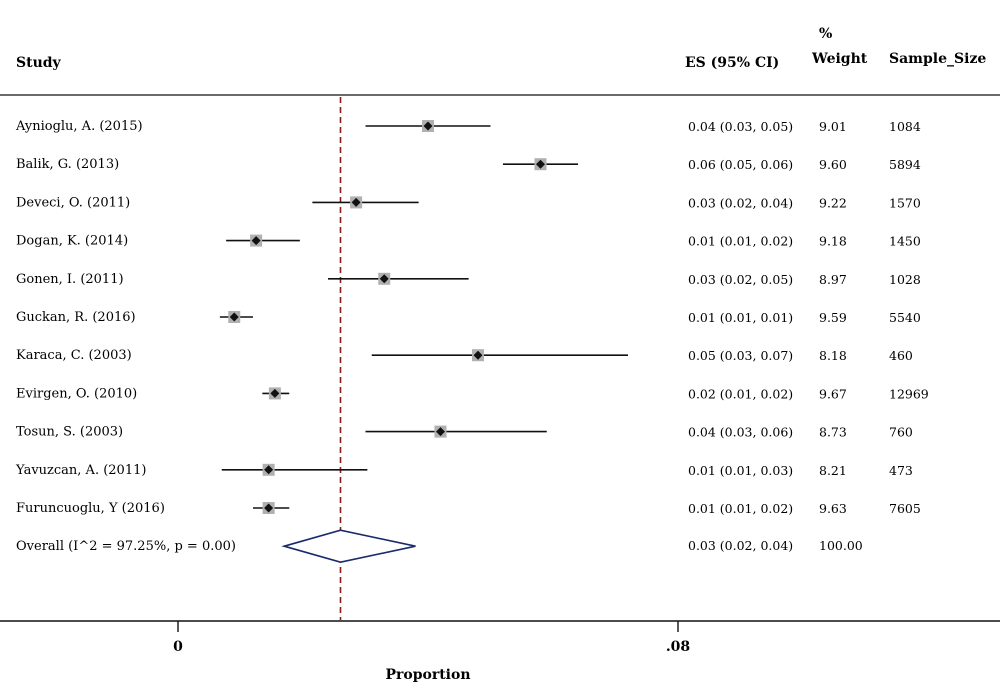 The height and width of the screenshot is (694, 1000). I want to click on study-name: Yavuzcan, A. (2011), so click(80, 470).